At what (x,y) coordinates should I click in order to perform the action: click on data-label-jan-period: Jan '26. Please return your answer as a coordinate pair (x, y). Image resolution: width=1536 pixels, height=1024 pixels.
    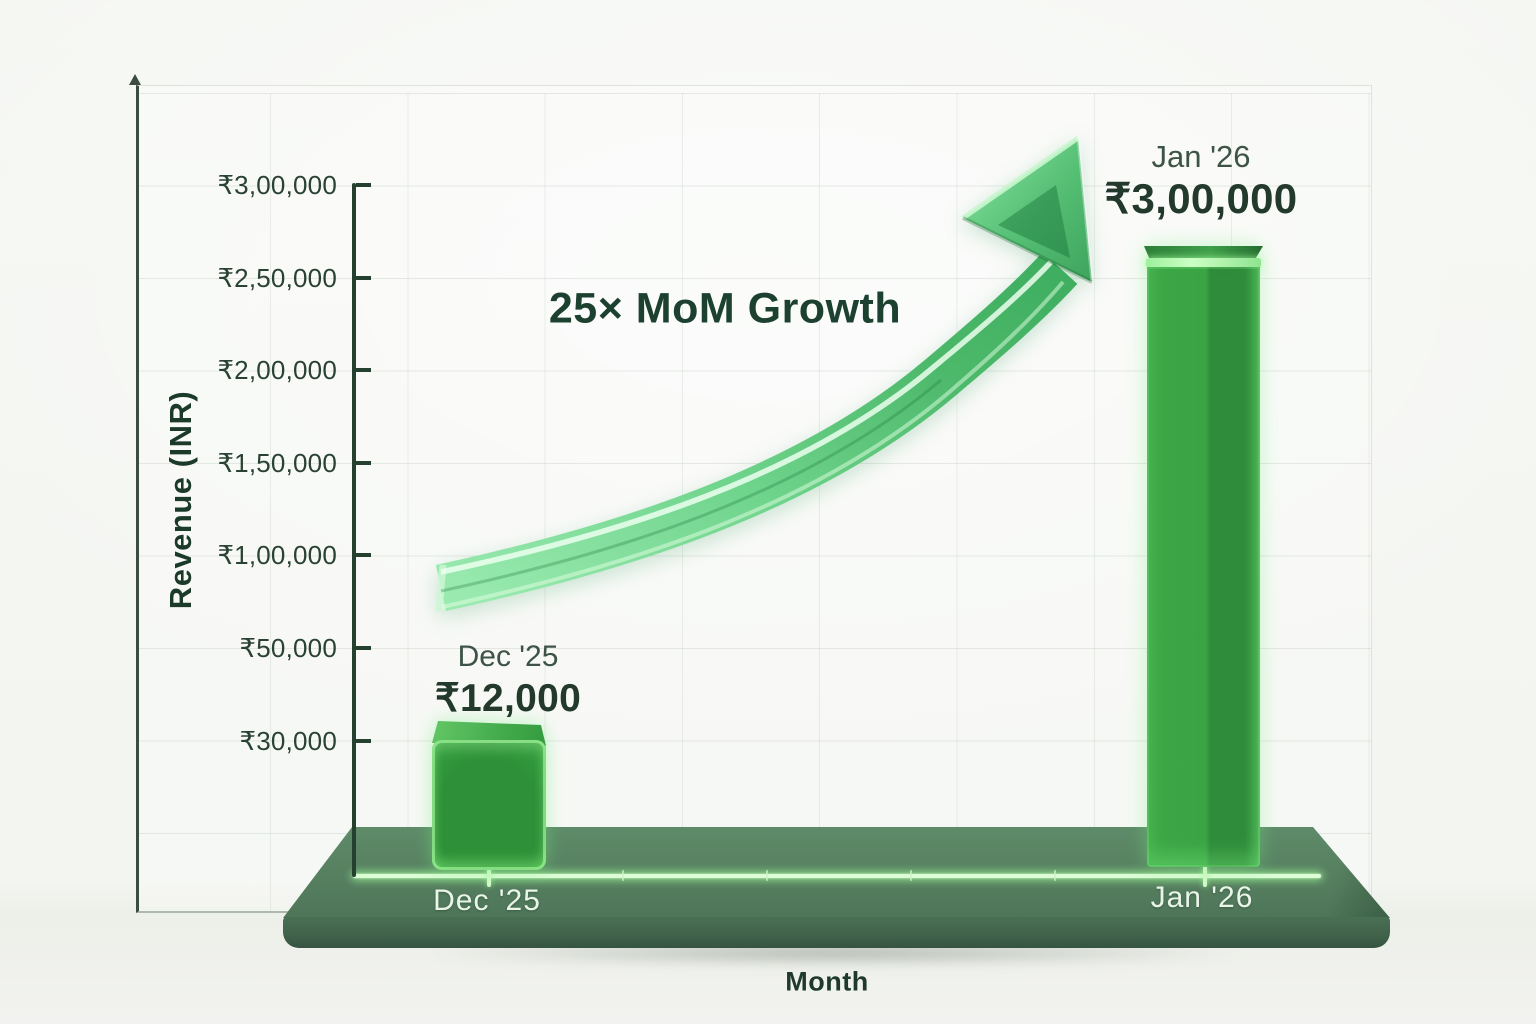
    Looking at the image, I should click on (1201, 156).